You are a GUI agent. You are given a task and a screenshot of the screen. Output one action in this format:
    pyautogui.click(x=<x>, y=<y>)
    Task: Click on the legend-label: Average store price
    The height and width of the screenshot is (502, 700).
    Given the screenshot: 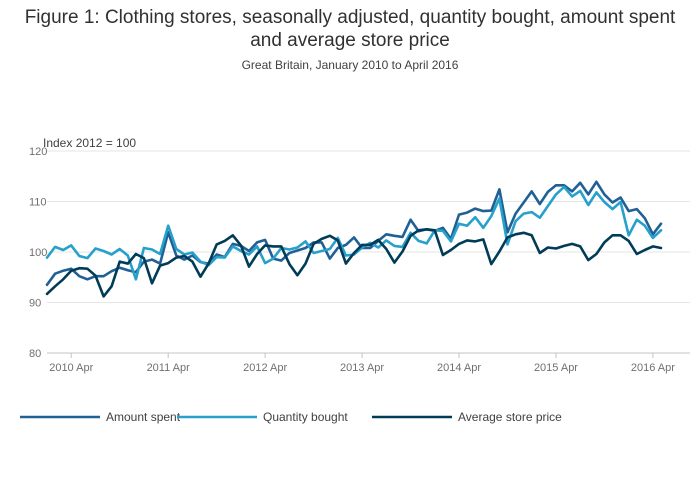 What is the action you would take?
    pyautogui.click(x=510, y=417)
    